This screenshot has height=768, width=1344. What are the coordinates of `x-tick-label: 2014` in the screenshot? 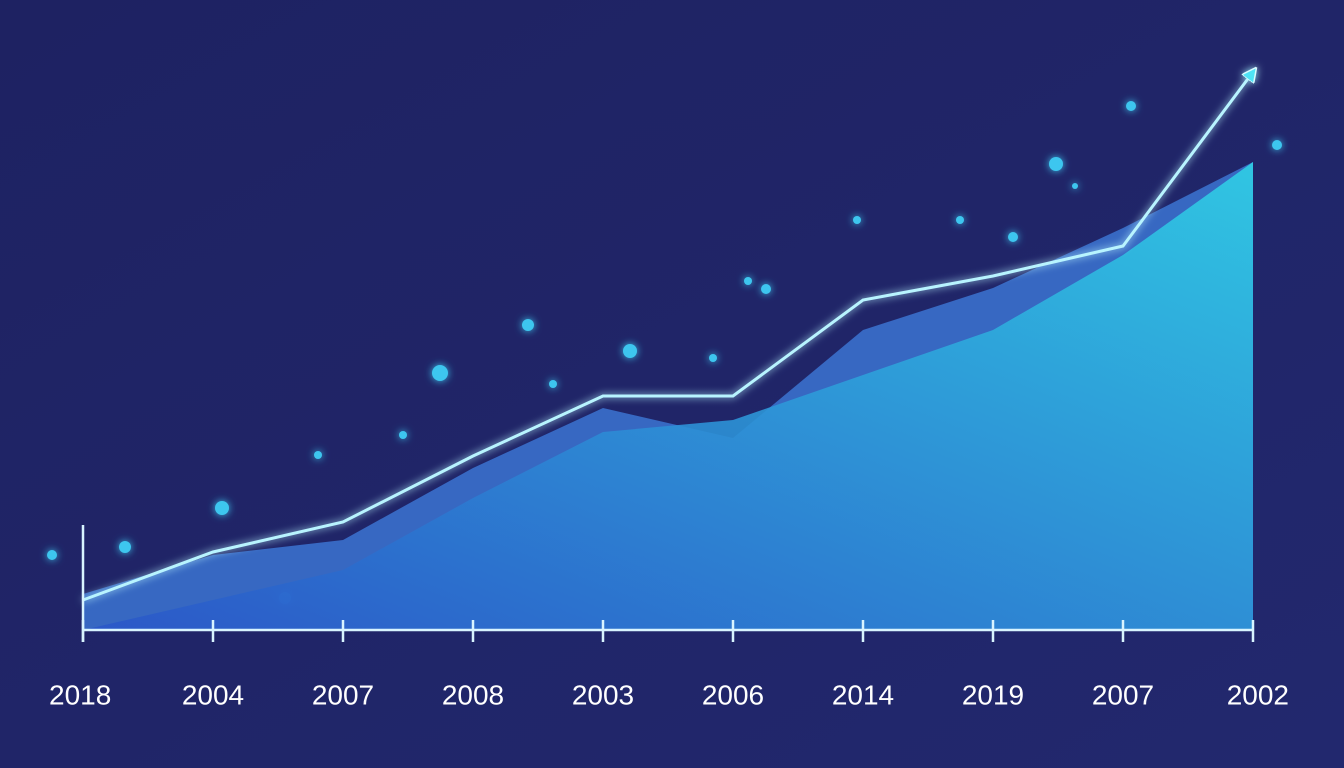 It's located at (863, 694).